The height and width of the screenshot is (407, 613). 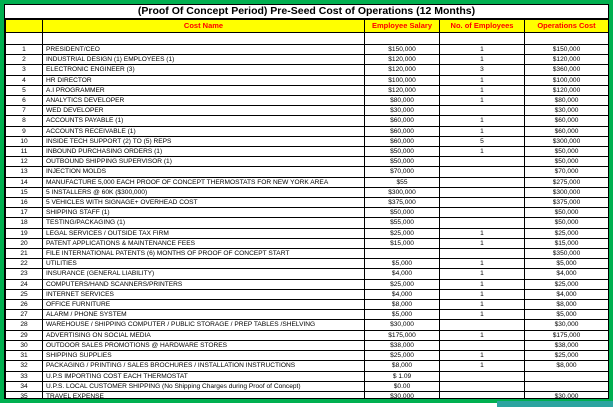 I want to click on operations-cost-cell: $360,000, so click(x=566, y=70).